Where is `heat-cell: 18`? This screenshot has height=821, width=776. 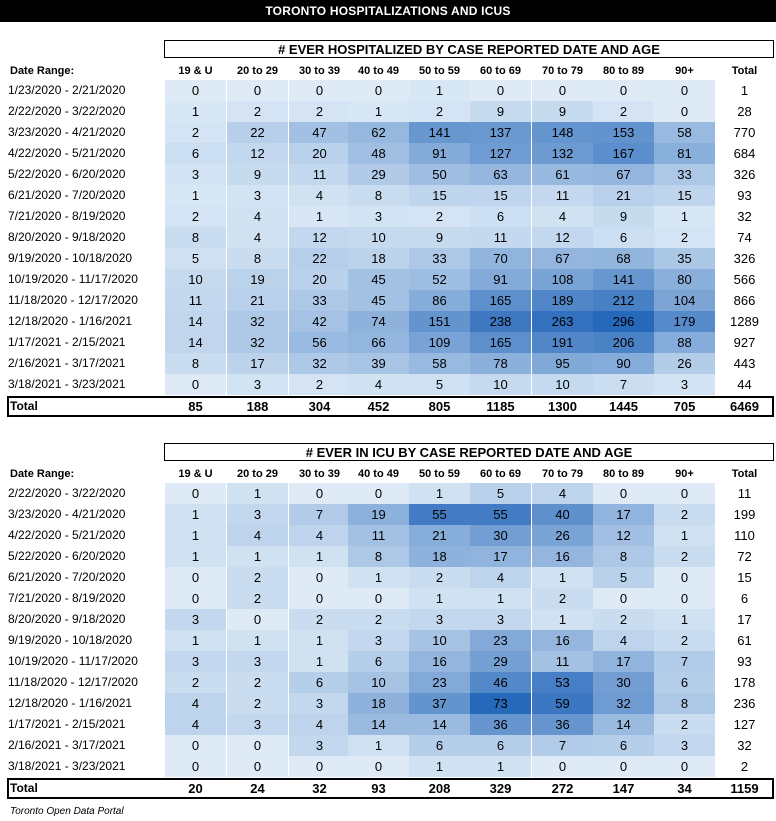 heat-cell: 18 is located at coordinates (378, 703).